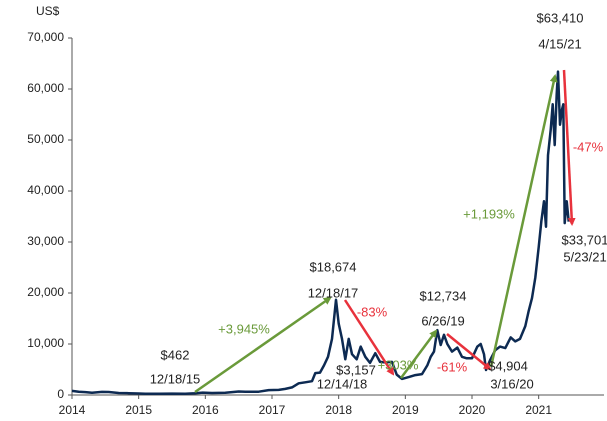 The height and width of the screenshot is (421, 607). I want to click on date-label: 12/18/15, so click(175, 378).